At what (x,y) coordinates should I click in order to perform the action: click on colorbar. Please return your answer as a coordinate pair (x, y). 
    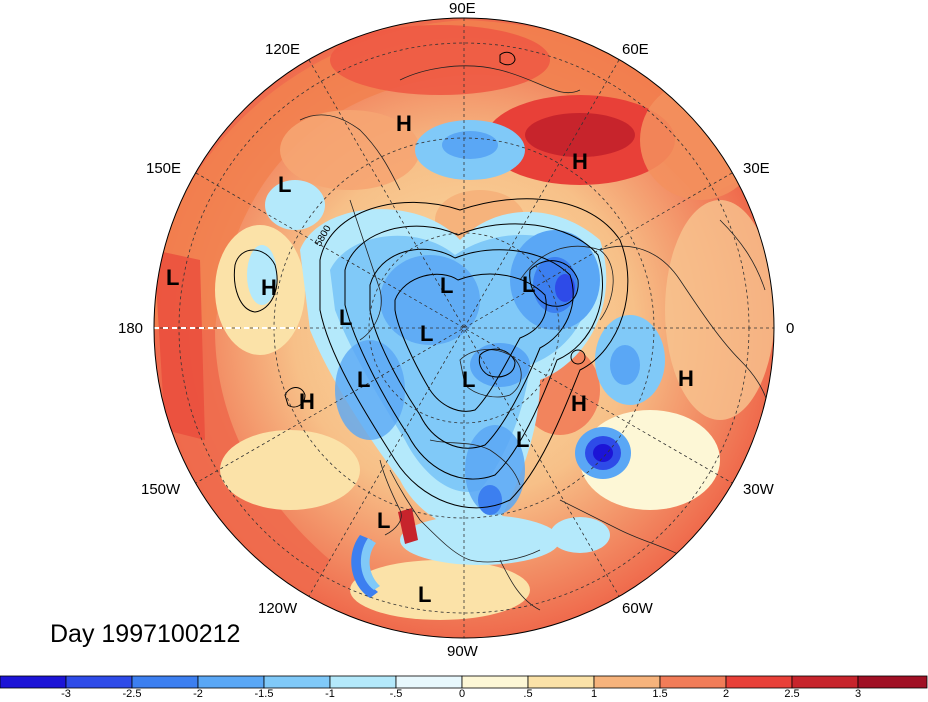
    Looking at the image, I should click on (464, 682).